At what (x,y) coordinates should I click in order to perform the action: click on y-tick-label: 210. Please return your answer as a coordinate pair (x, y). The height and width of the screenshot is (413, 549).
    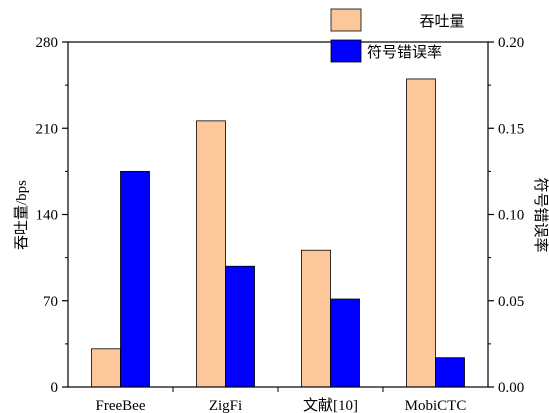
    Looking at the image, I should click on (47, 129).